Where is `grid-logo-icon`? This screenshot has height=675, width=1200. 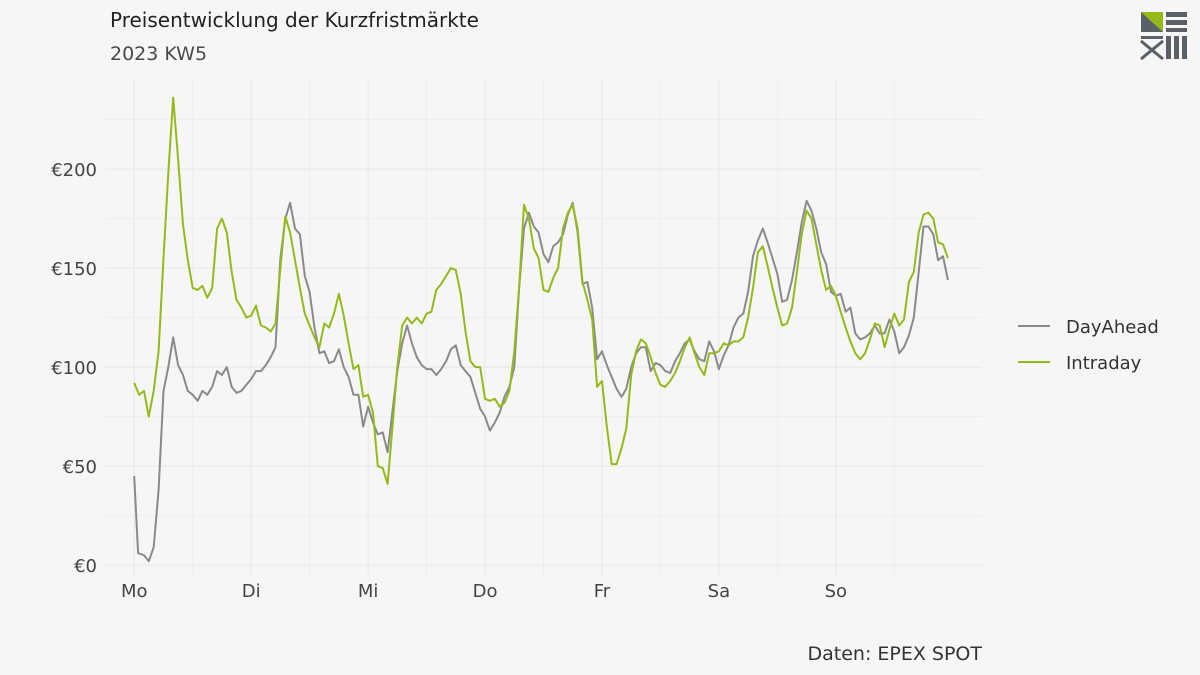 grid-logo-icon is located at coordinates (1163, 36).